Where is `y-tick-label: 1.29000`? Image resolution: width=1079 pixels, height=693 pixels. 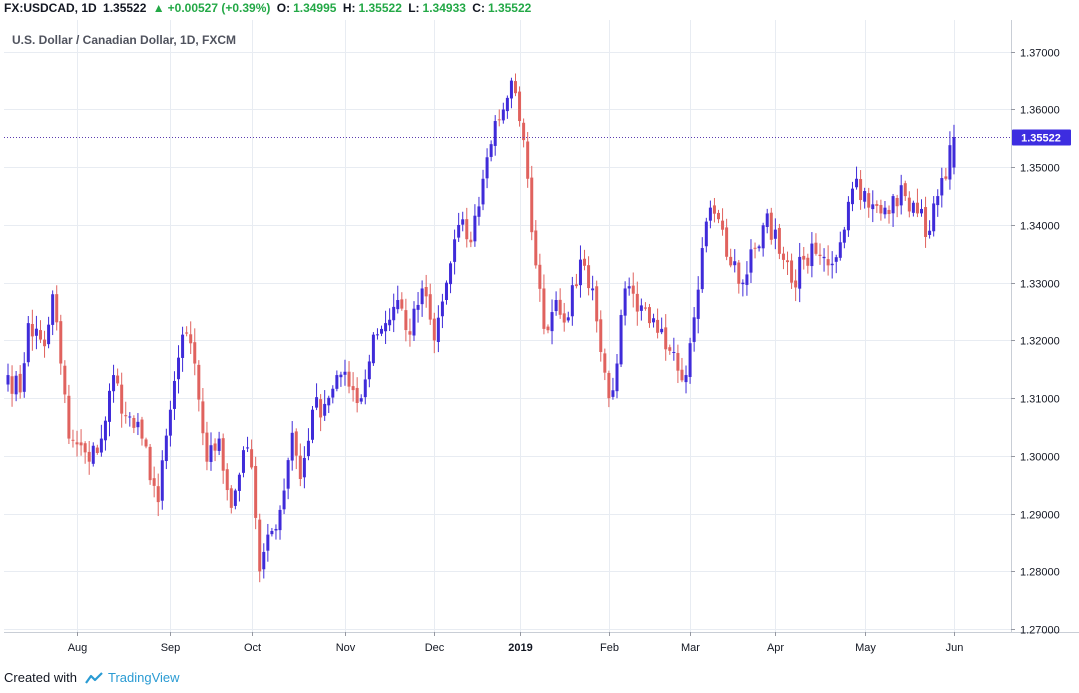
y-tick-label: 1.29000 is located at coordinates (1040, 516).